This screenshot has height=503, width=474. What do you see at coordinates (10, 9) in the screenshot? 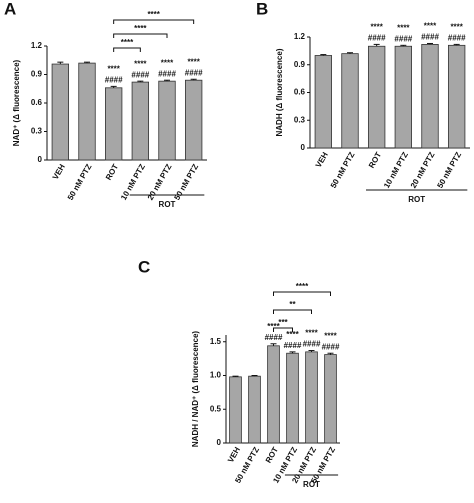
I see `panel-label: A` at bounding box center [10, 9].